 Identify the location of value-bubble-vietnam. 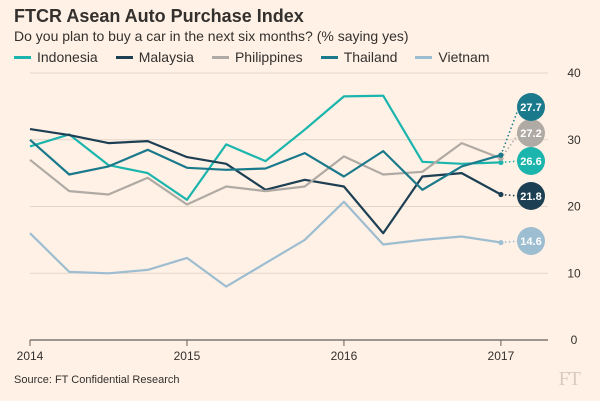
(531, 241).